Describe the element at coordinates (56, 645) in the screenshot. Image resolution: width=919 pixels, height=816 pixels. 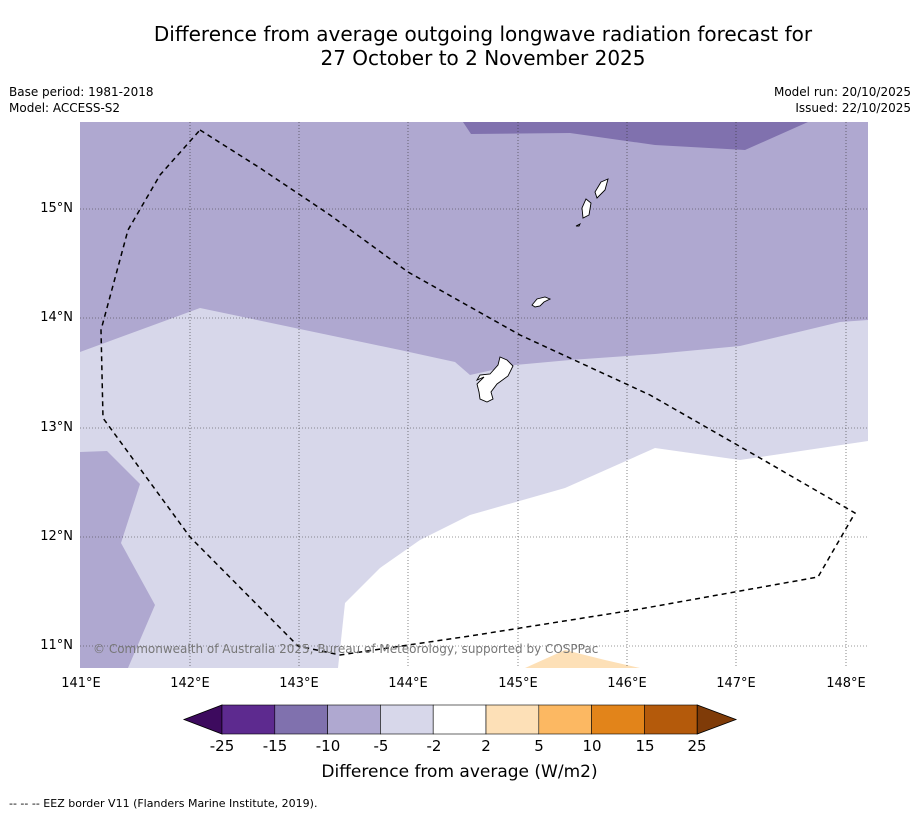
I see `lat-label-11n: 11°N` at that location.